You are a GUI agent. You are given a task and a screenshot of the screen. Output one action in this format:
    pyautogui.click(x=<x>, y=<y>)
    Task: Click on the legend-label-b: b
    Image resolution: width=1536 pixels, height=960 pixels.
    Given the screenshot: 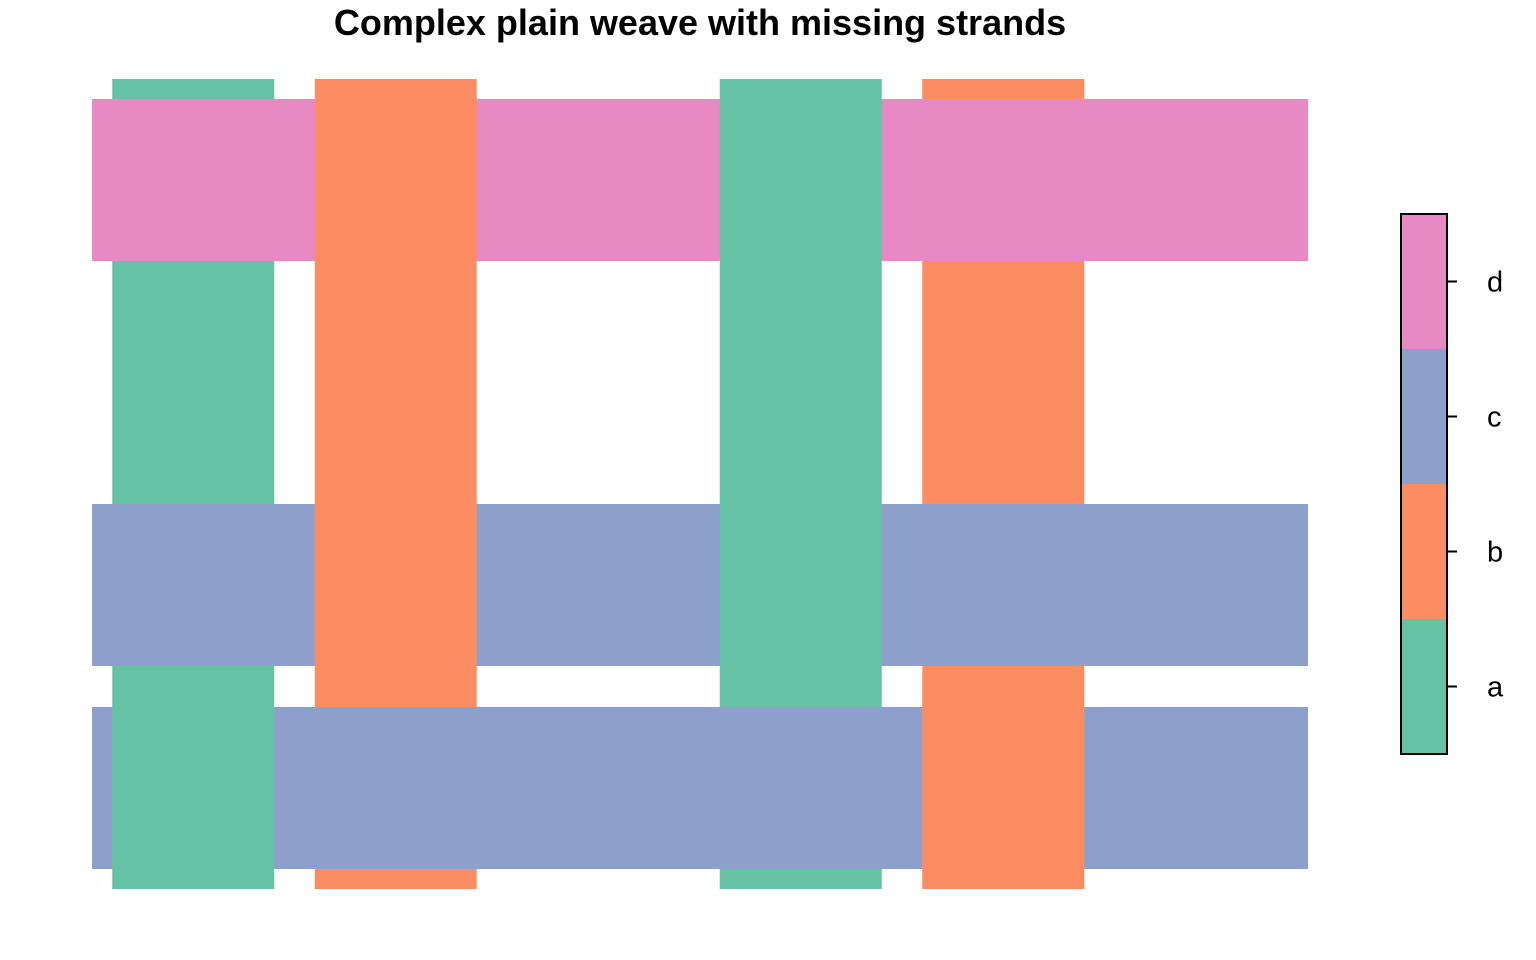 What is the action you would take?
    pyautogui.click(x=1495, y=553)
    